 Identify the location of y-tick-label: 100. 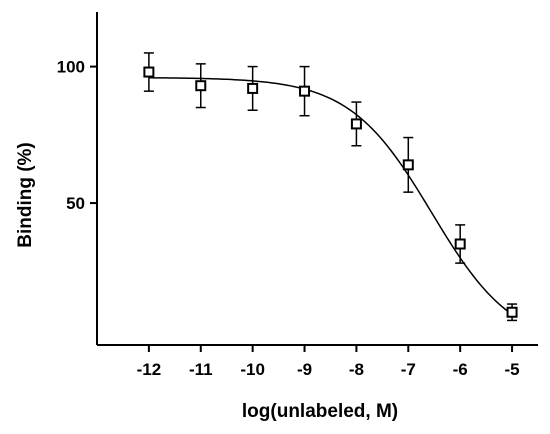
(71, 67).